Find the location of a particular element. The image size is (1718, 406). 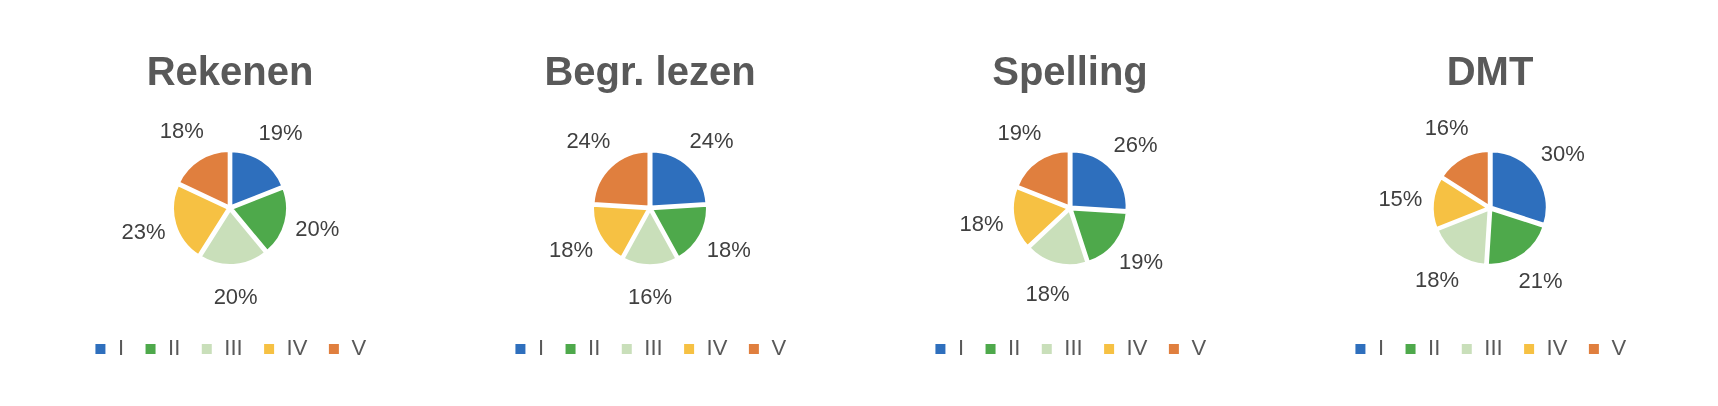

data-label: 30% is located at coordinates (1562, 154).